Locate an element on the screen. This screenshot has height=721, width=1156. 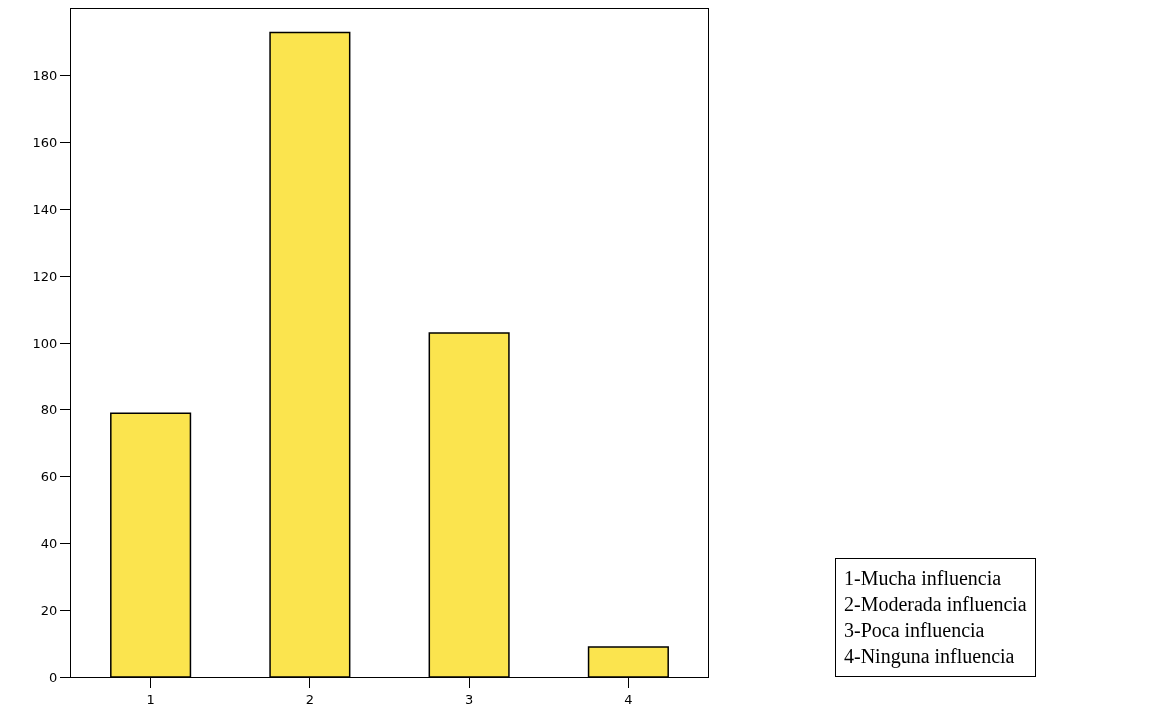
text: 1-Mucha influencia is located at coordinates (923, 578).